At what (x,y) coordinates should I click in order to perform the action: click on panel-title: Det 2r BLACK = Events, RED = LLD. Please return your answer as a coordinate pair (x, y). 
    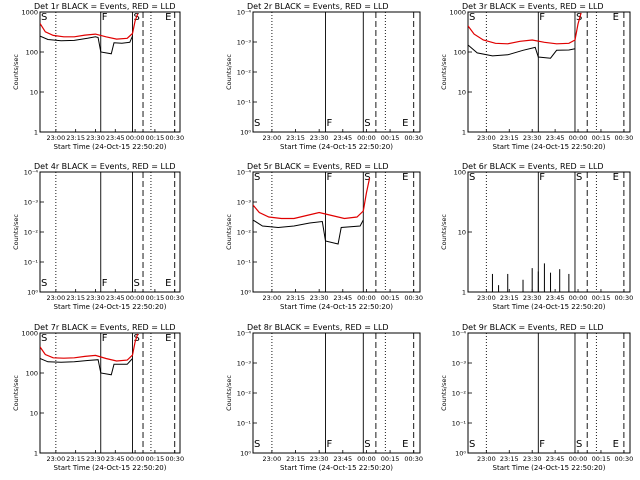
    Looking at the image, I should click on (318, 6).